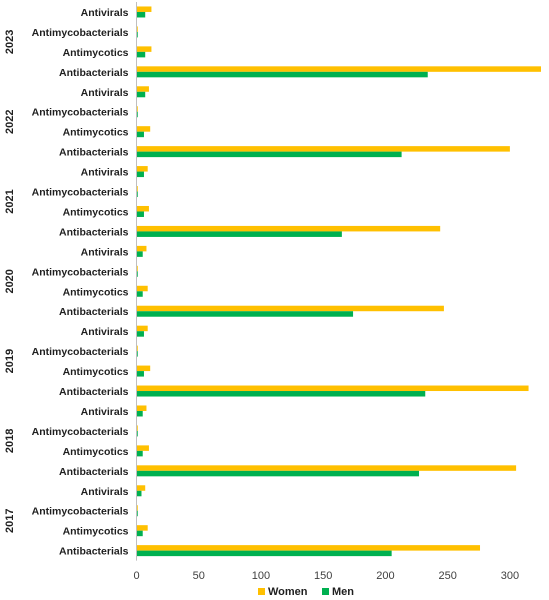 This screenshot has height=600, width=549. Describe the element at coordinates (288, 592) in the screenshot. I see `legend-label-women: Women` at that location.